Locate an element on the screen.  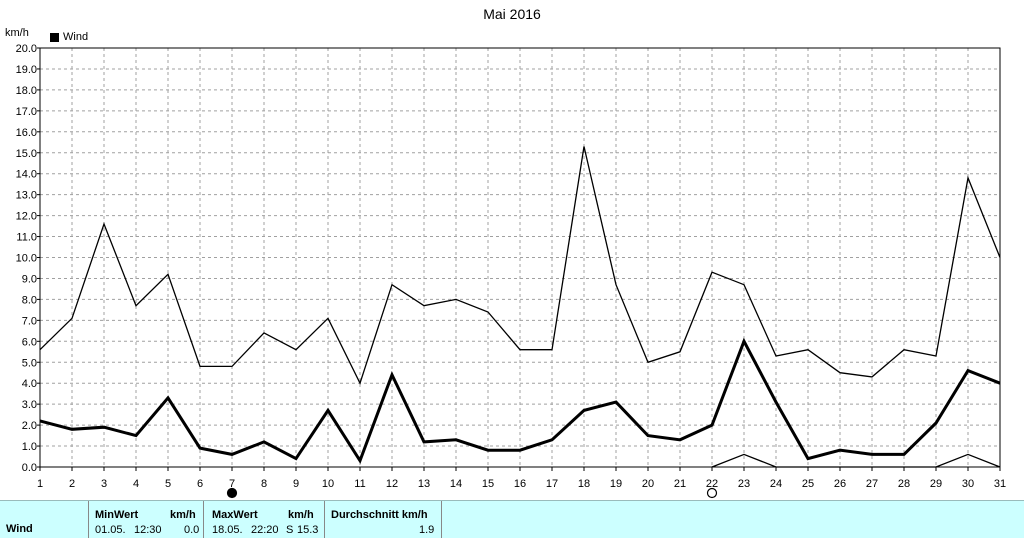
y-tick-label: 17.0 is located at coordinates (26, 112).